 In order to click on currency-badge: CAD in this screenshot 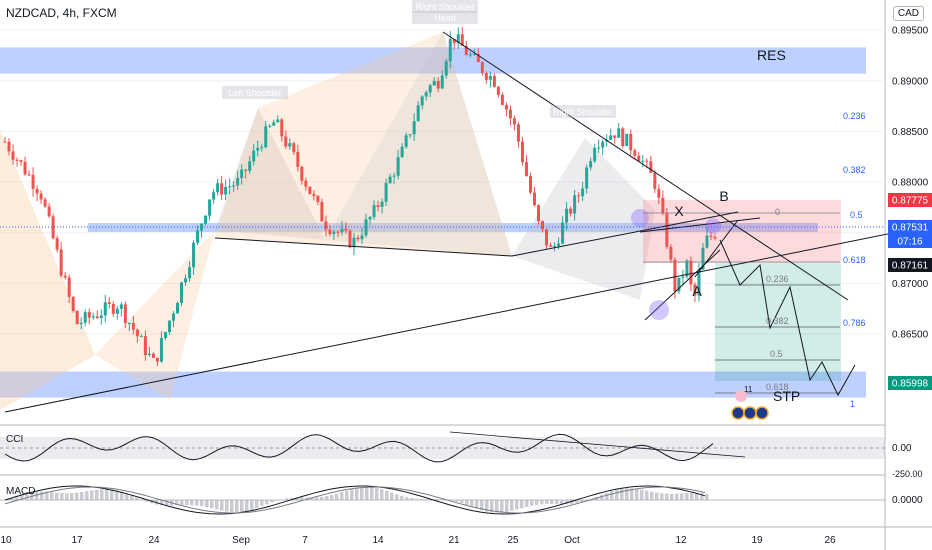, I will do `click(908, 13)`.